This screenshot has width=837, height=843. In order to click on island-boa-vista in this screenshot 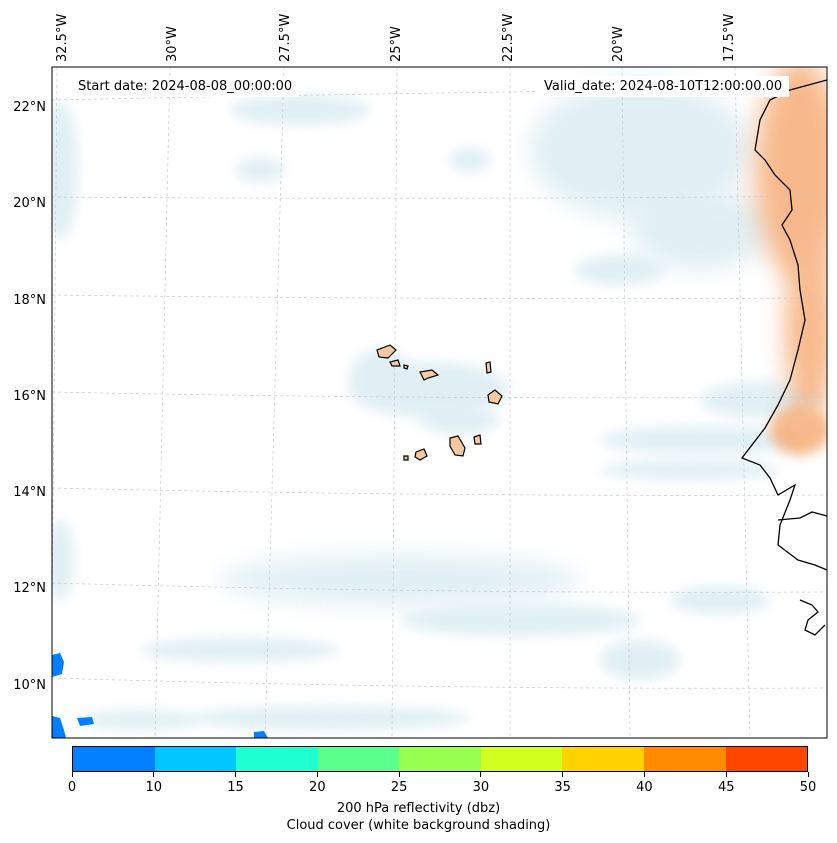, I will do `click(495, 397)`.